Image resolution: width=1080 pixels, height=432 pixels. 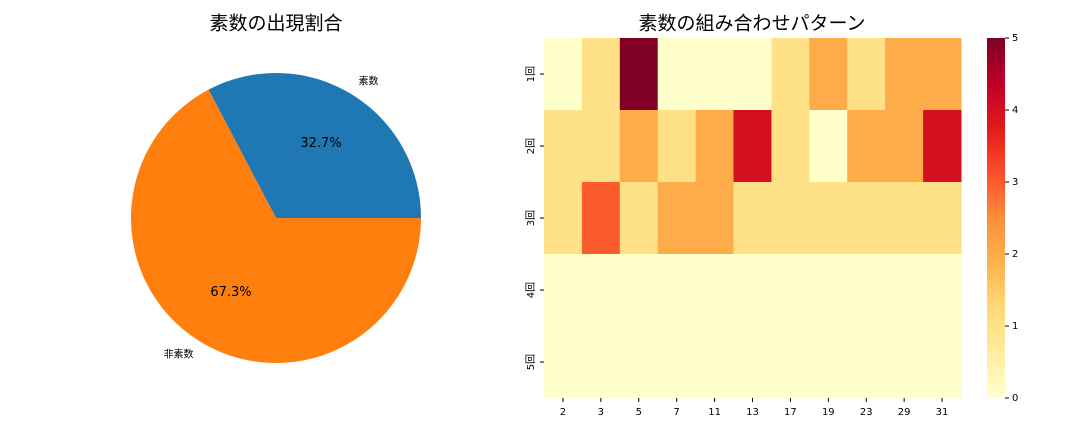 I want to click on x-tick-label: 3, so click(x=601, y=412).